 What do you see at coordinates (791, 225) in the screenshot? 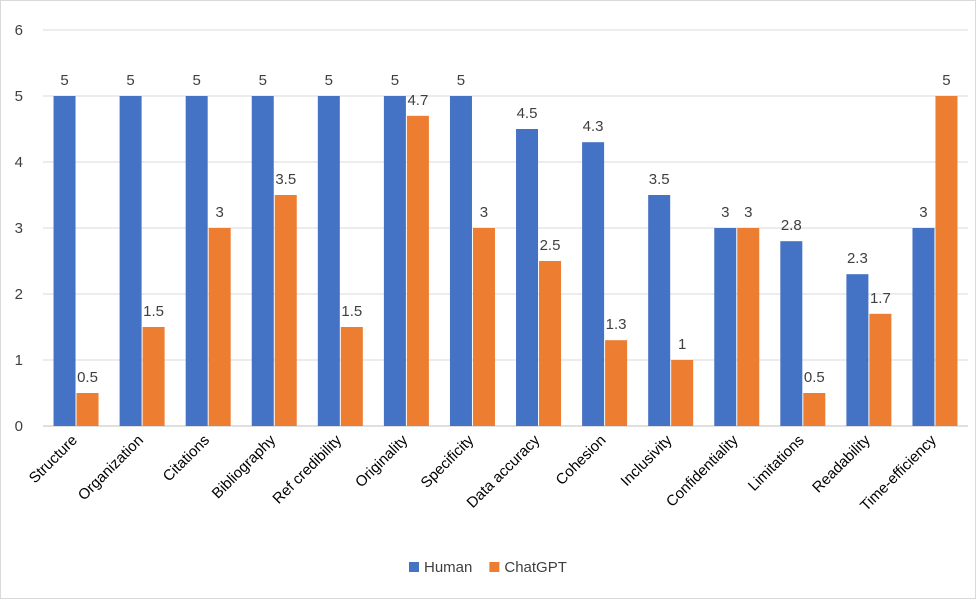
I see `data-label: 2.8` at bounding box center [791, 225].